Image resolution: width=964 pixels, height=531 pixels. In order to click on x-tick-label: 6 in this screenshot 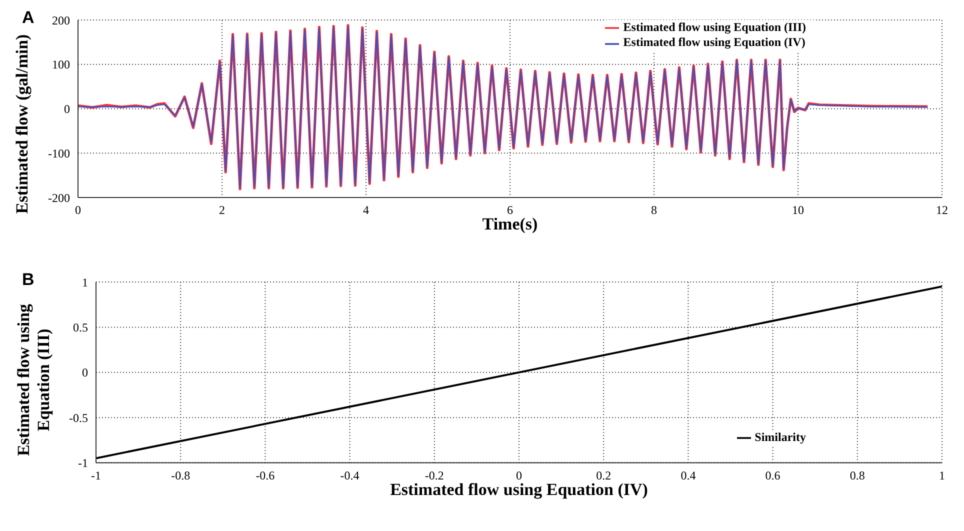, I will do `click(510, 210)`.